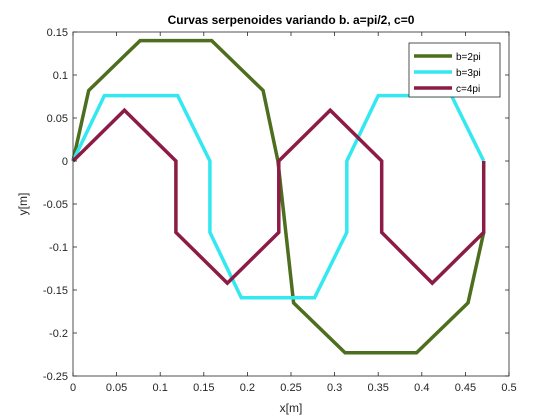 The width and height of the screenshot is (560, 420). I want to click on y-tick-label: -0.1, so click(58, 248).